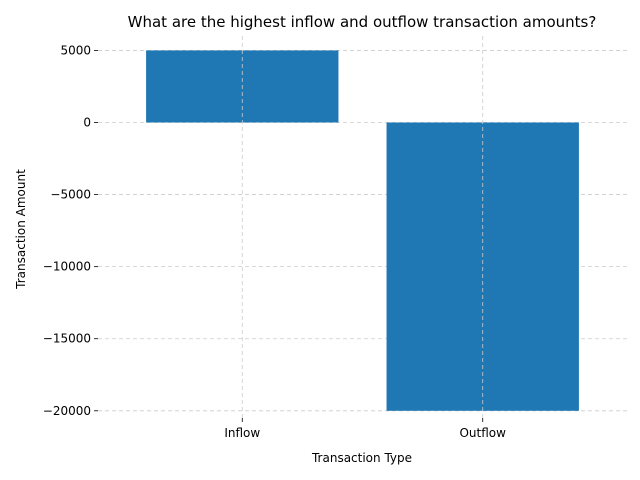 This screenshot has height=480, width=640. I want to click on y-tick-label: −20000, so click(67, 411).